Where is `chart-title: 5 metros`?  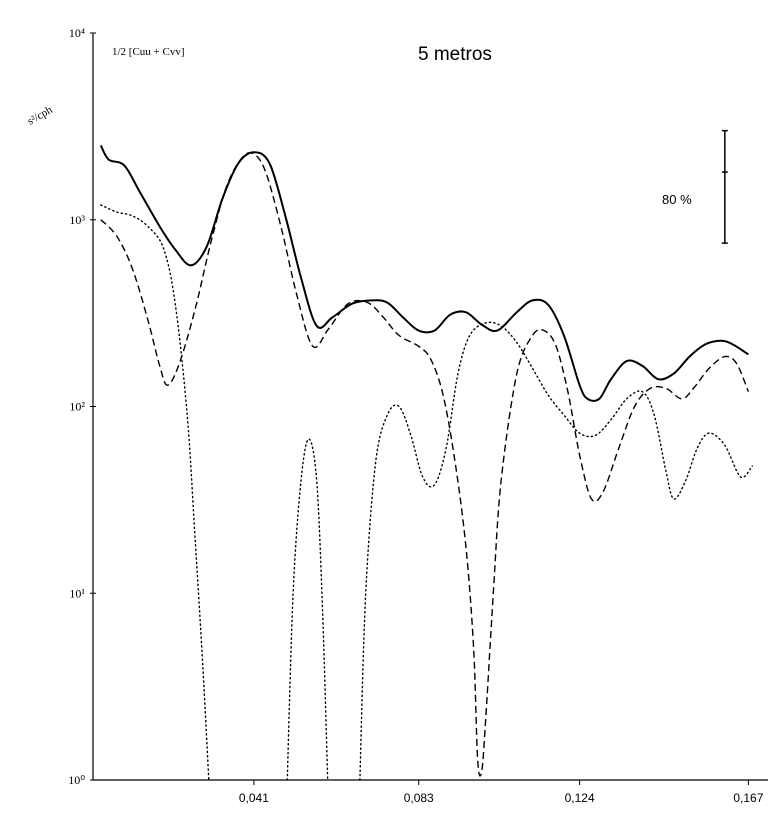 chart-title: 5 metros is located at coordinates (455, 54).